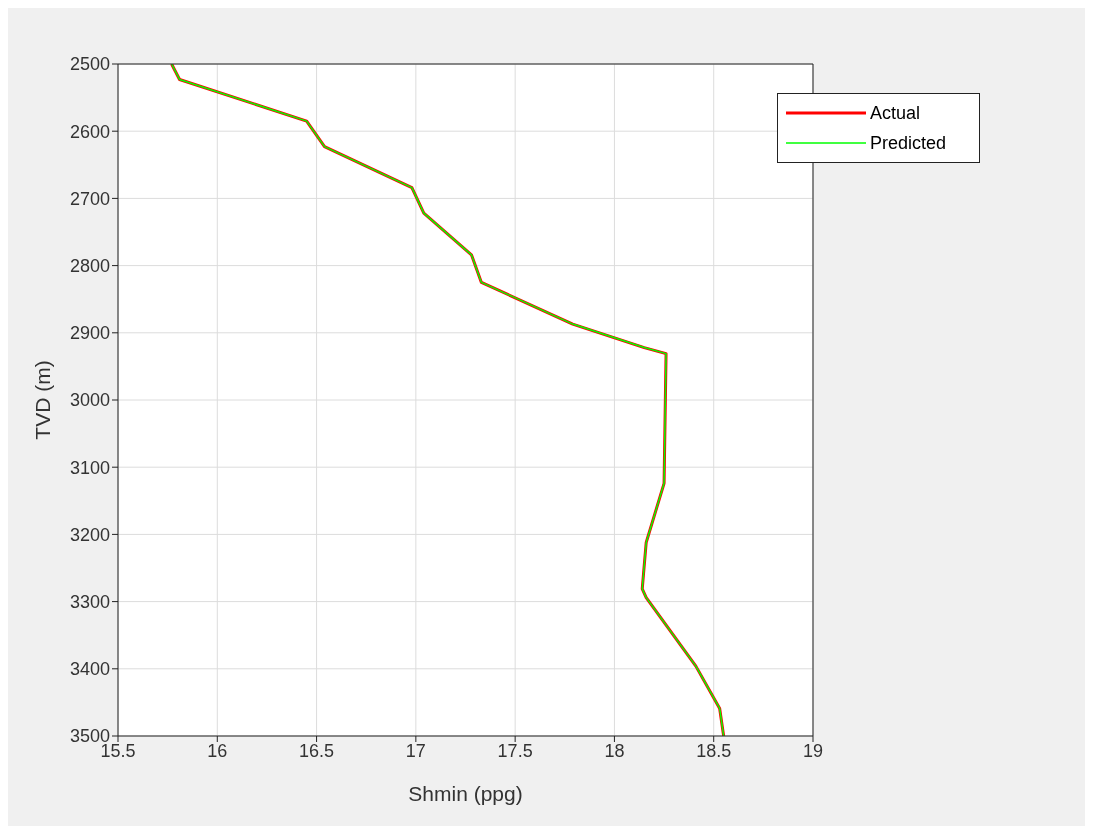 This screenshot has height=834, width=1093. Describe the element at coordinates (89, 333) in the screenshot. I see `y-tick-label: 2900` at that location.